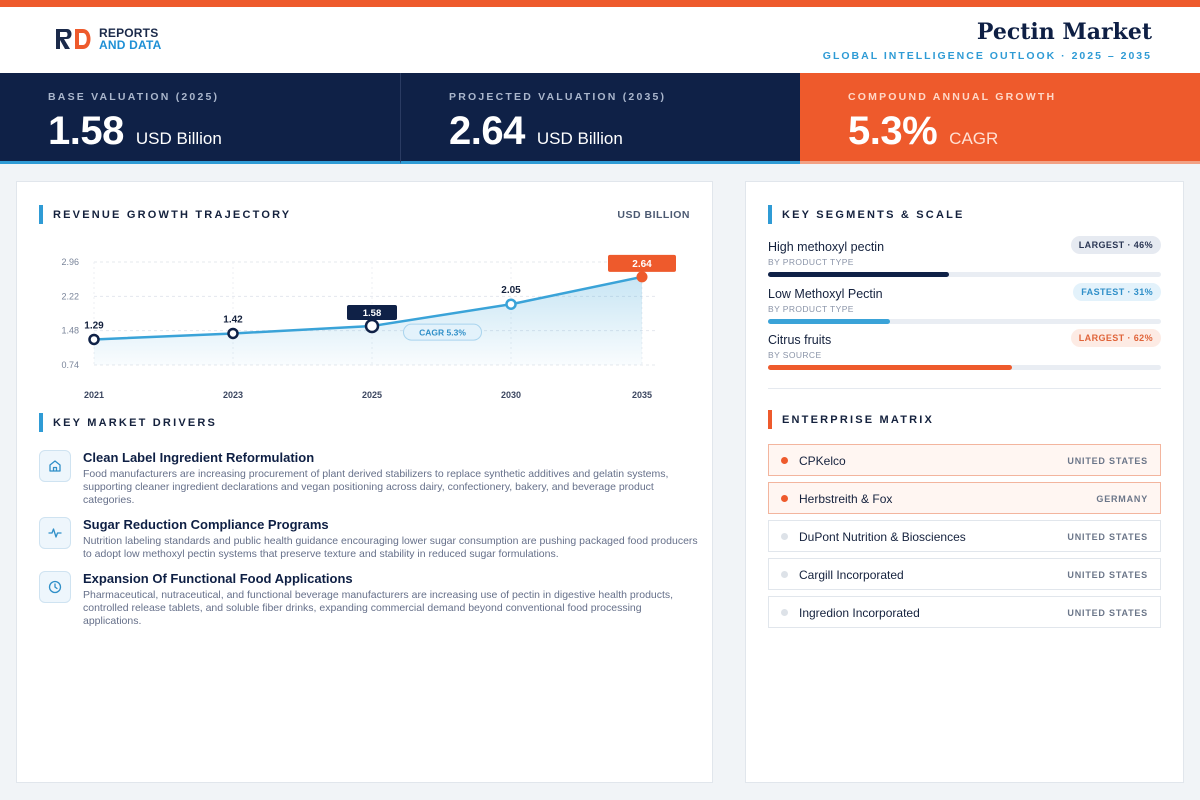  I want to click on enterprise-row: Herbstreith & Fox GERMANY, so click(964, 498).